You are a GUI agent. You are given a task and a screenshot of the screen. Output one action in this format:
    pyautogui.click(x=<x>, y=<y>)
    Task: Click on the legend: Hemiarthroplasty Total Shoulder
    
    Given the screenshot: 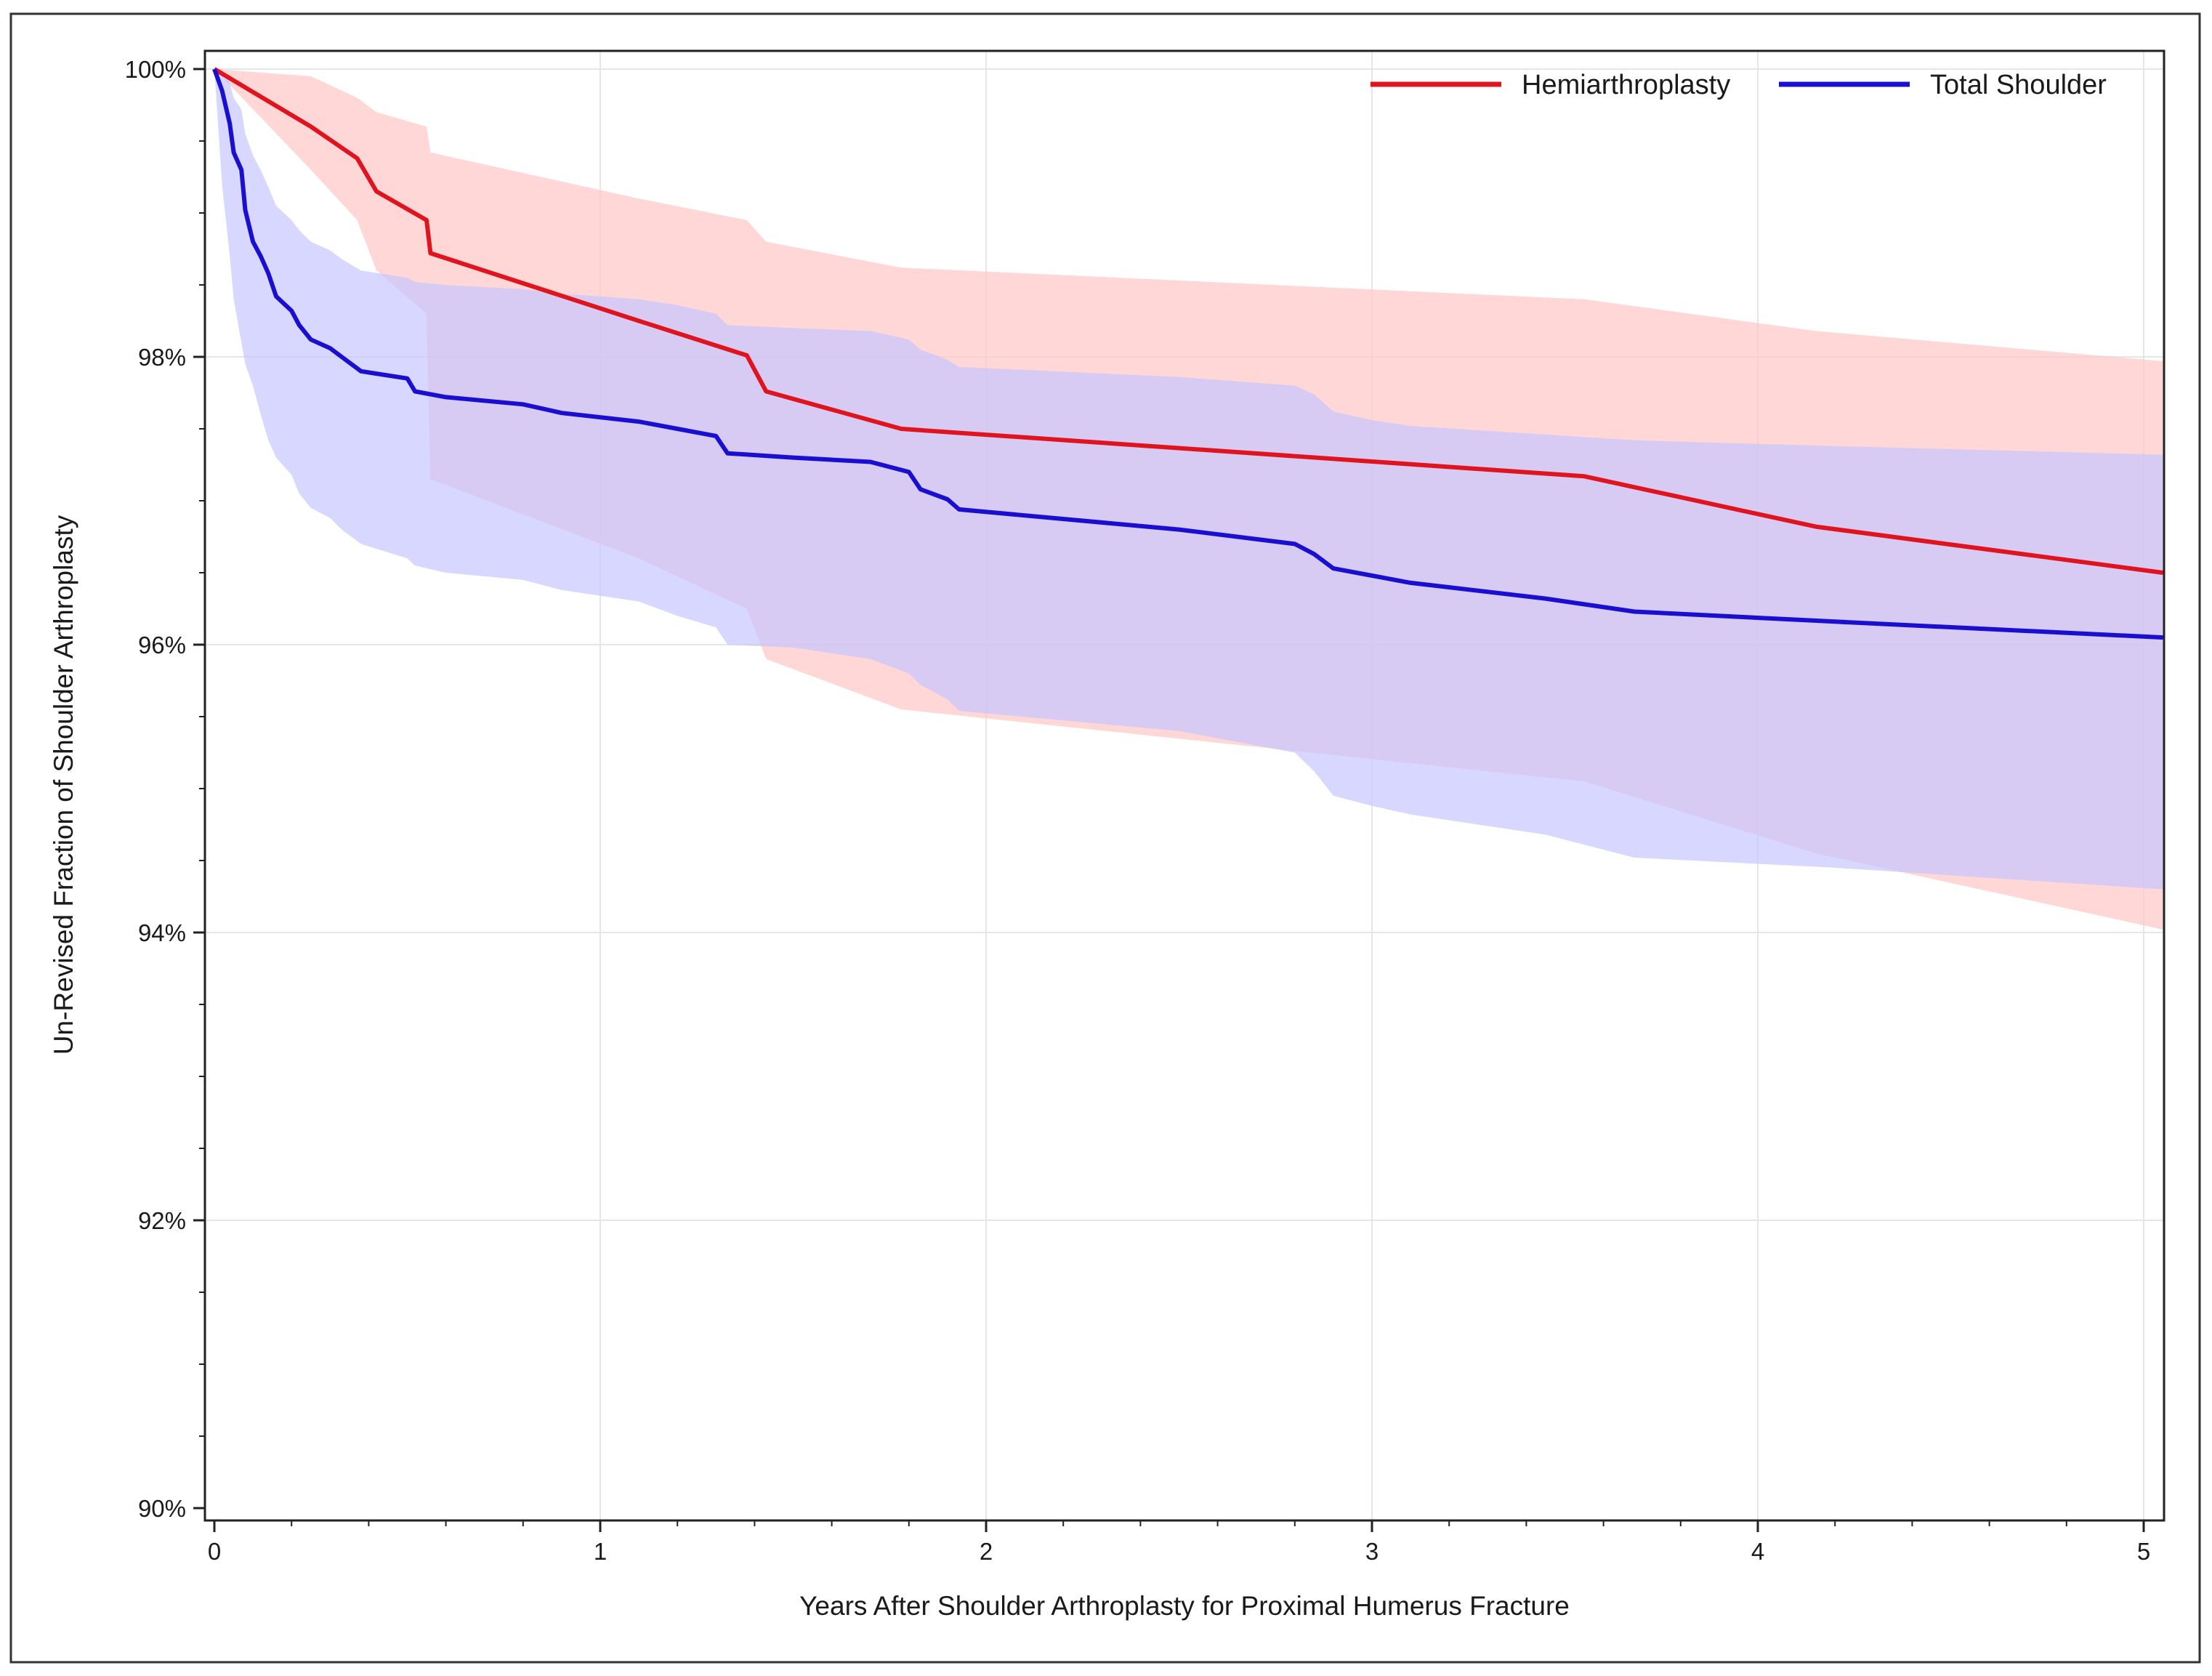 What is the action you would take?
    pyautogui.click(x=1739, y=85)
    